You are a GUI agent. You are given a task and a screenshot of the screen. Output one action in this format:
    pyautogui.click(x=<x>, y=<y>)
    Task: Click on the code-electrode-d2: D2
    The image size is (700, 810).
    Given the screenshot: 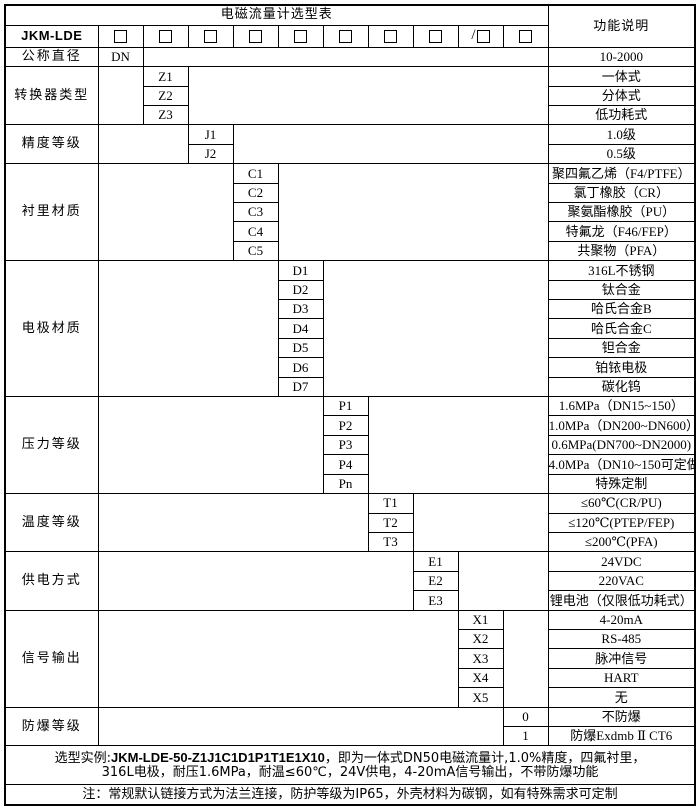 What is the action you would take?
    pyautogui.click(x=300, y=290)
    